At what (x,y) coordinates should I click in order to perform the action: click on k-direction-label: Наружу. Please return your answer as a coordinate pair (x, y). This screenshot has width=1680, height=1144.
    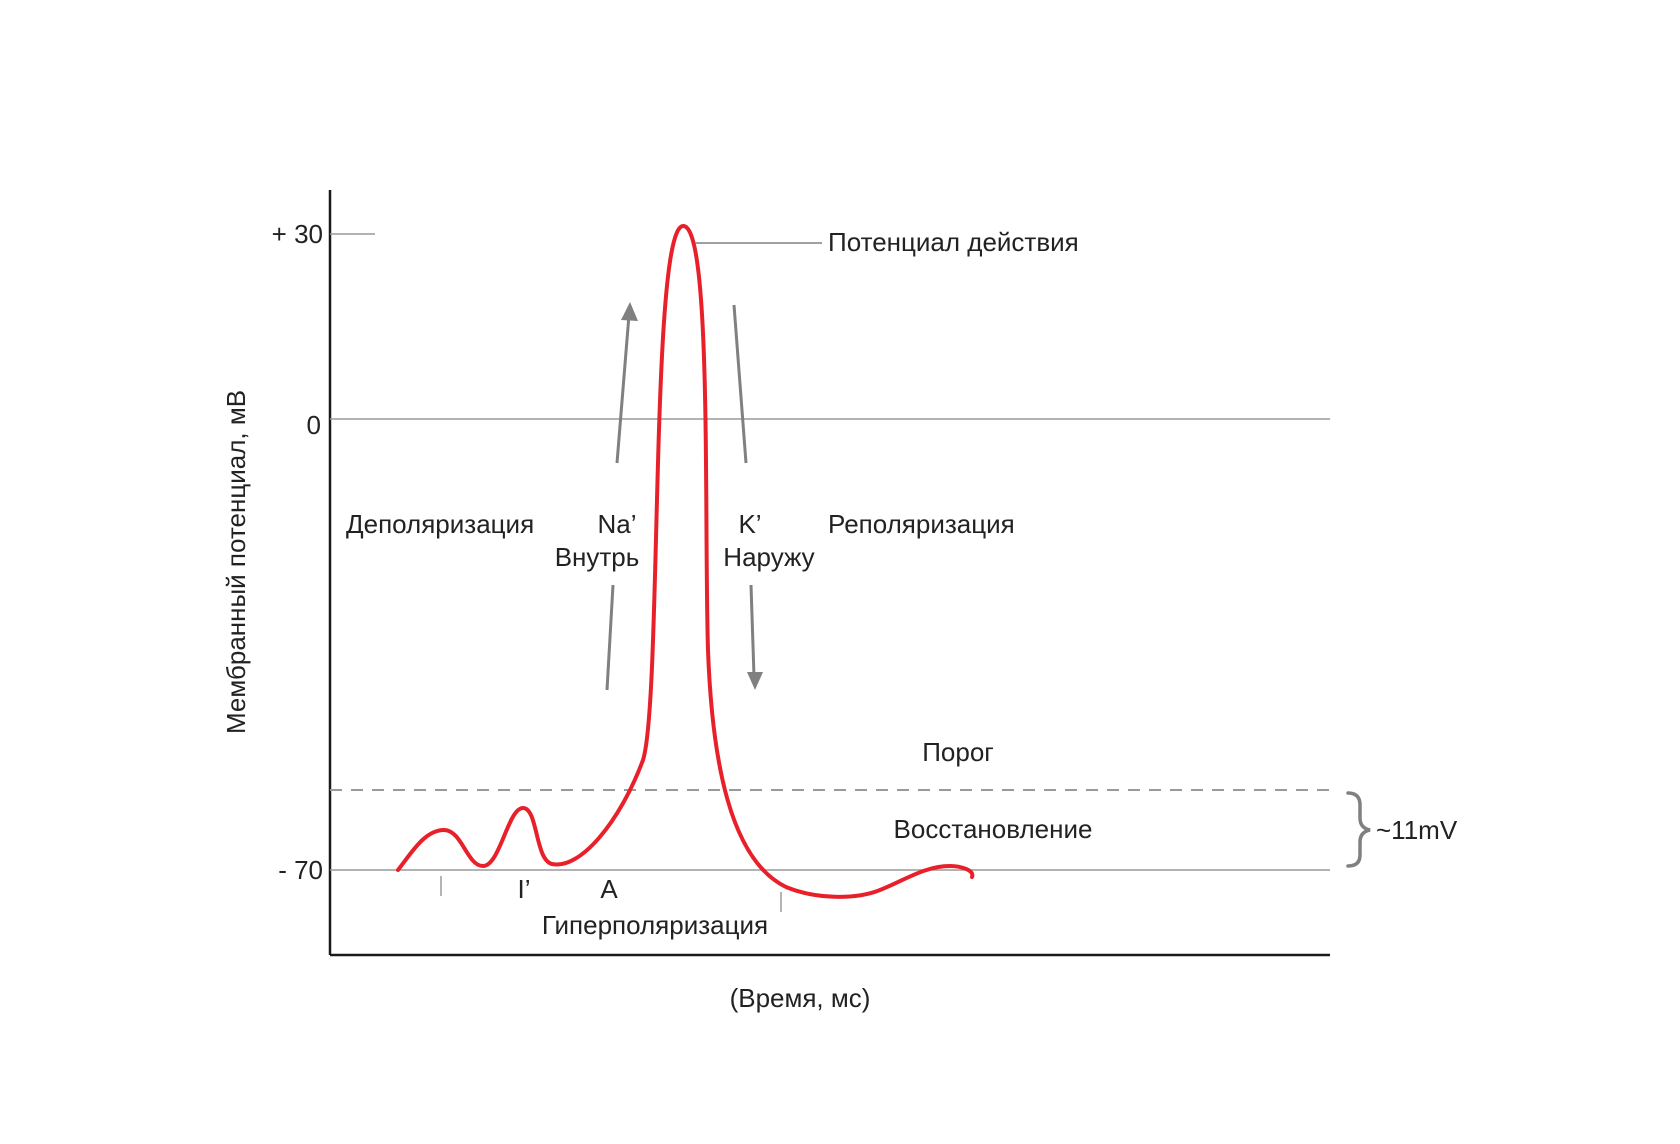
    Looking at the image, I should click on (768, 557).